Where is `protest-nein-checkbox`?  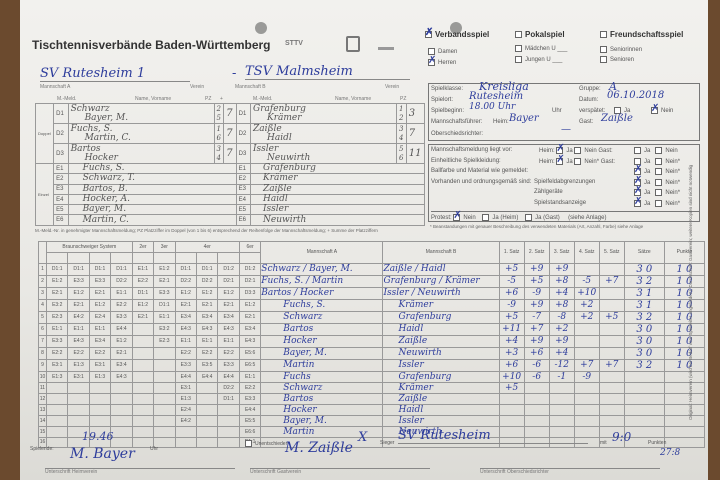 protest-nein-checkbox is located at coordinates (457, 215).